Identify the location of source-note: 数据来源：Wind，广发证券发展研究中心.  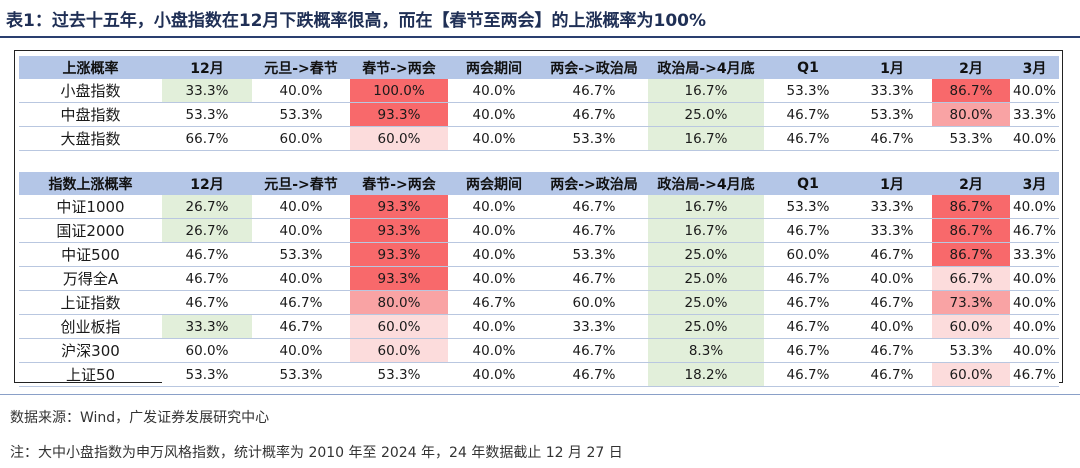
(140, 418).